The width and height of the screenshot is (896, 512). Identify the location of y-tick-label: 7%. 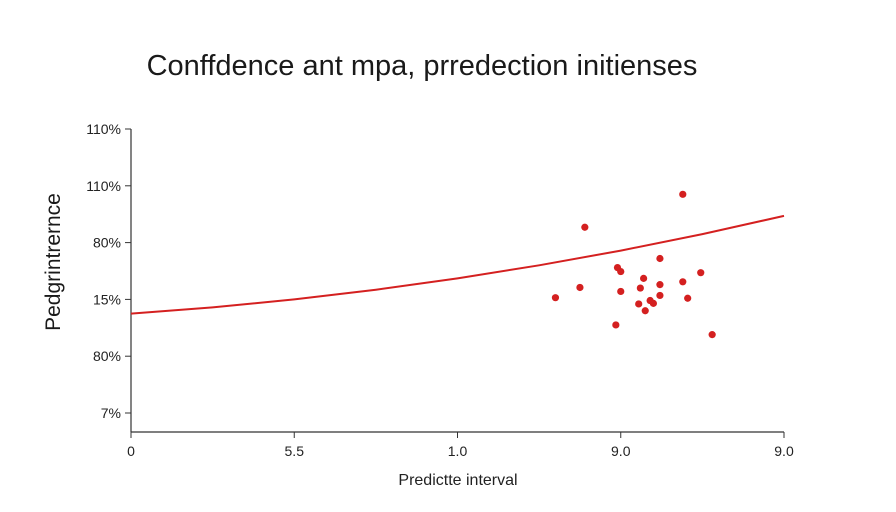
(111, 413).